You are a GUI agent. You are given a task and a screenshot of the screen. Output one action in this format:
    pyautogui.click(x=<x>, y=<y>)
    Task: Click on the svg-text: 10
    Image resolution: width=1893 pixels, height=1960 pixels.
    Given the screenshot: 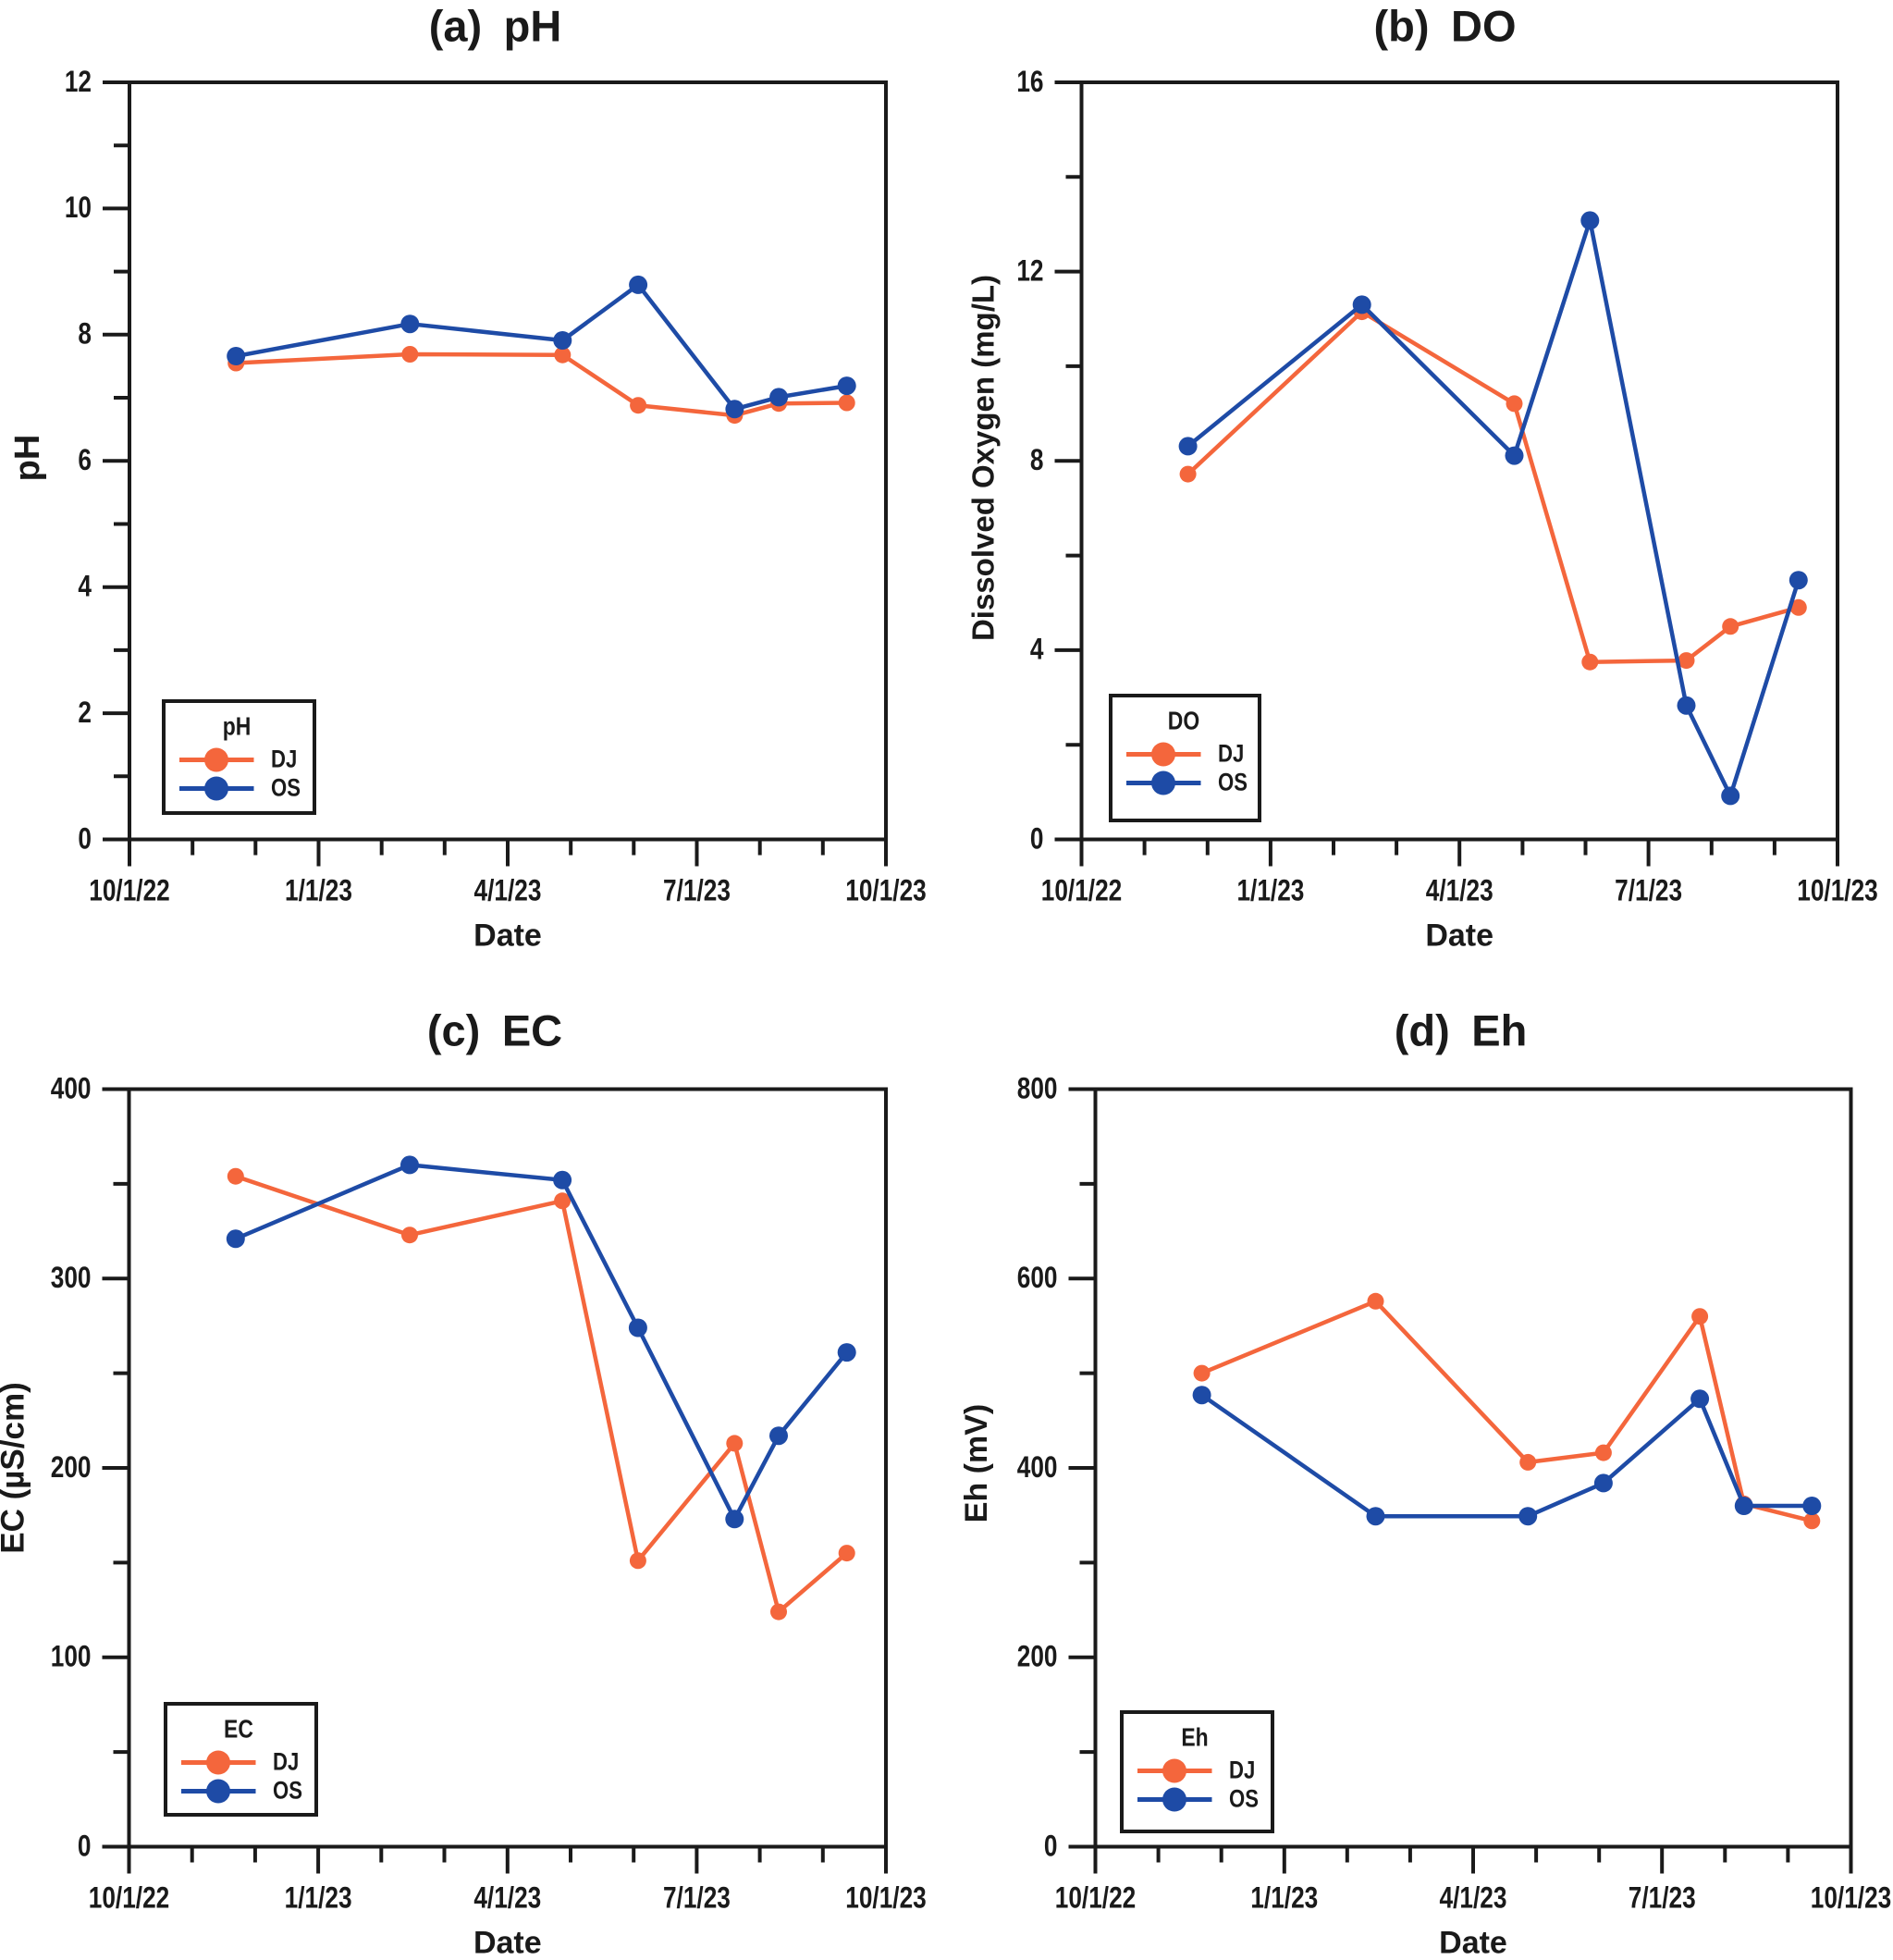 What is the action you would take?
    pyautogui.click(x=78, y=208)
    